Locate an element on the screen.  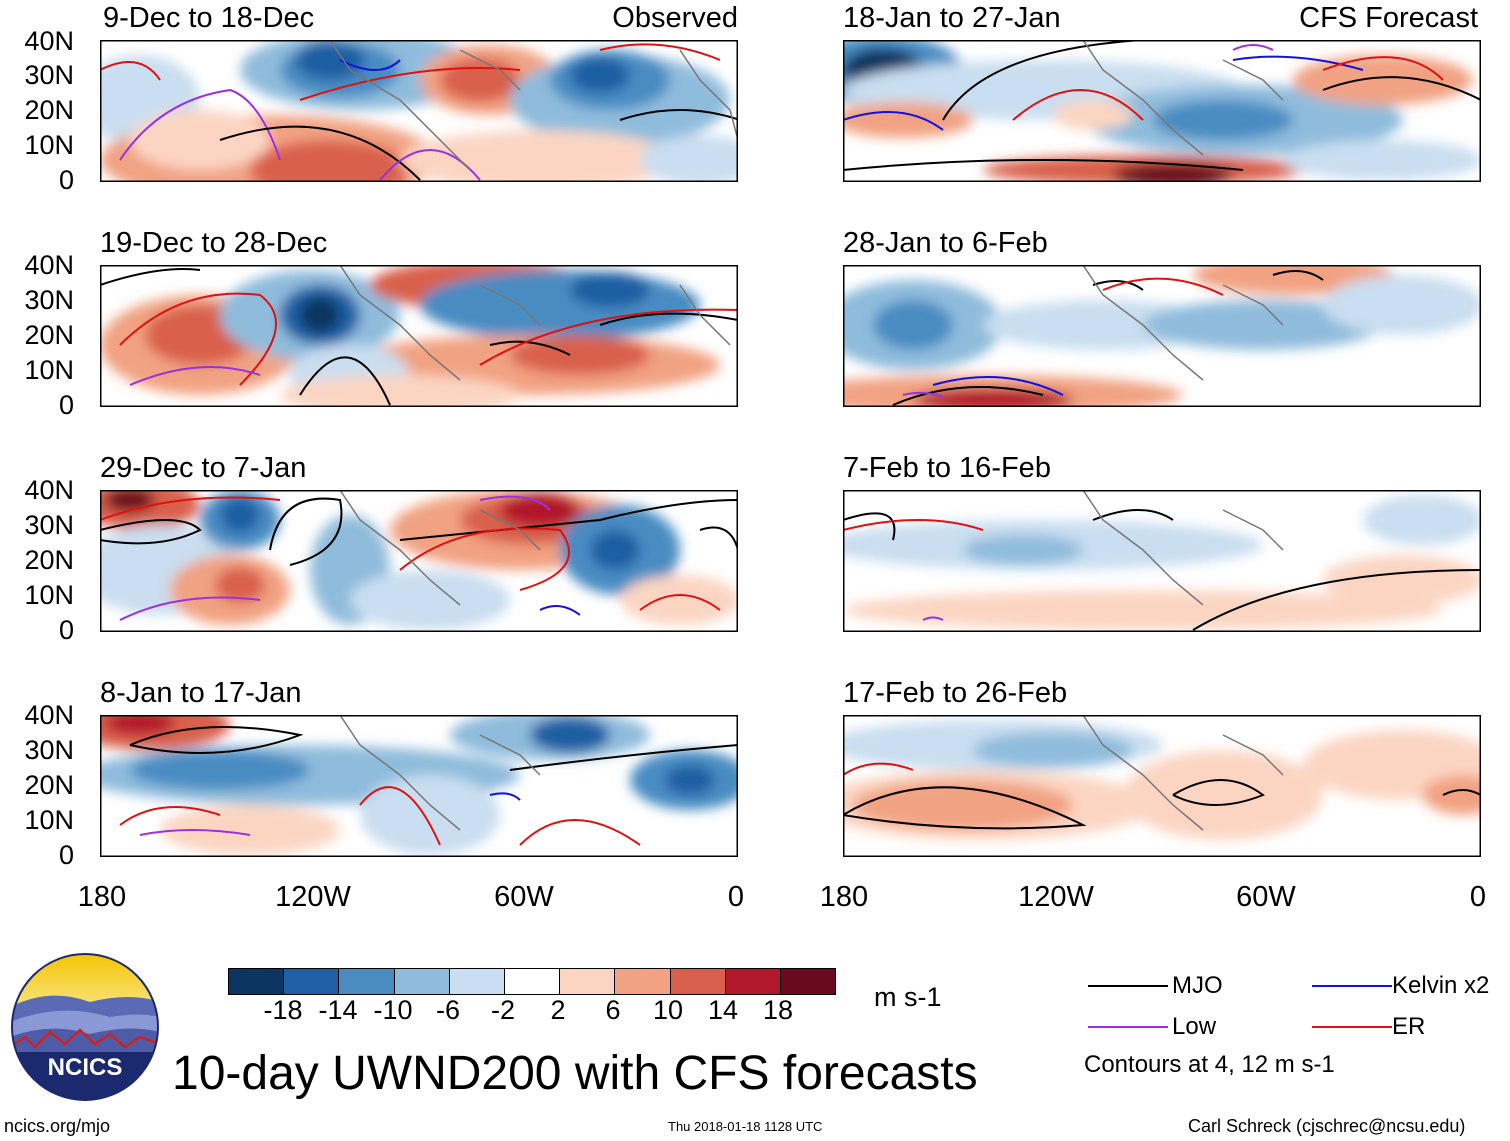
x-label-0-left: 0 is located at coordinates (736, 897).